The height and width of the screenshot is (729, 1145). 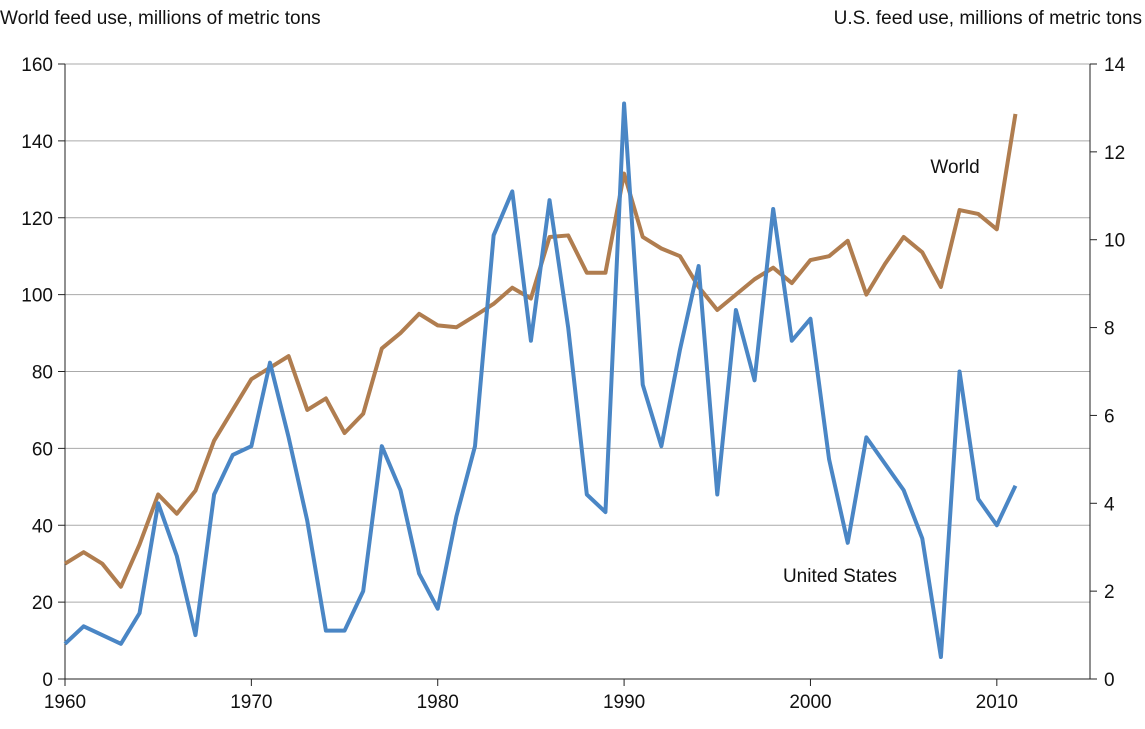 I want to click on y-tick-label: 100, so click(x=37, y=296).